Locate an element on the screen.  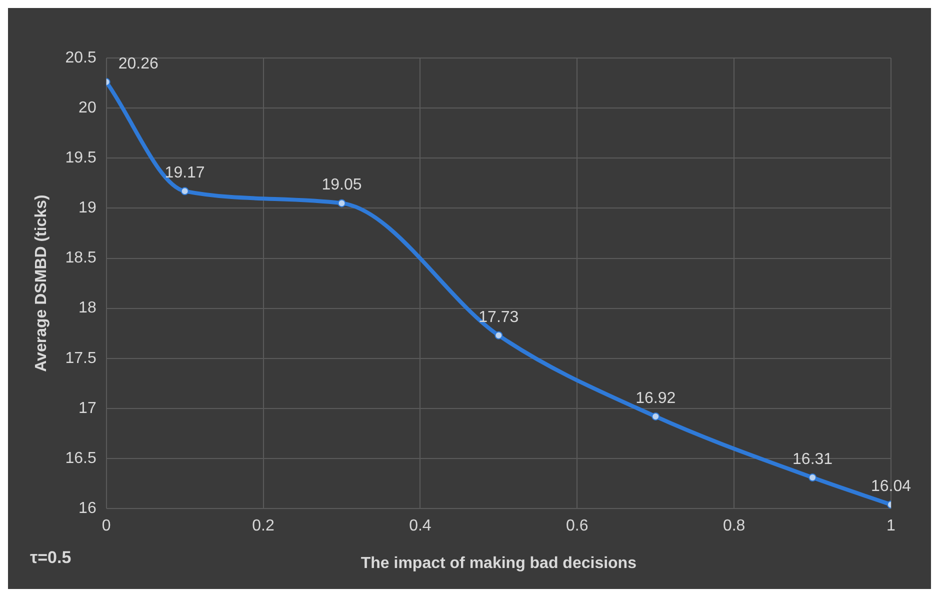
data-label: 19.17 is located at coordinates (184, 173).